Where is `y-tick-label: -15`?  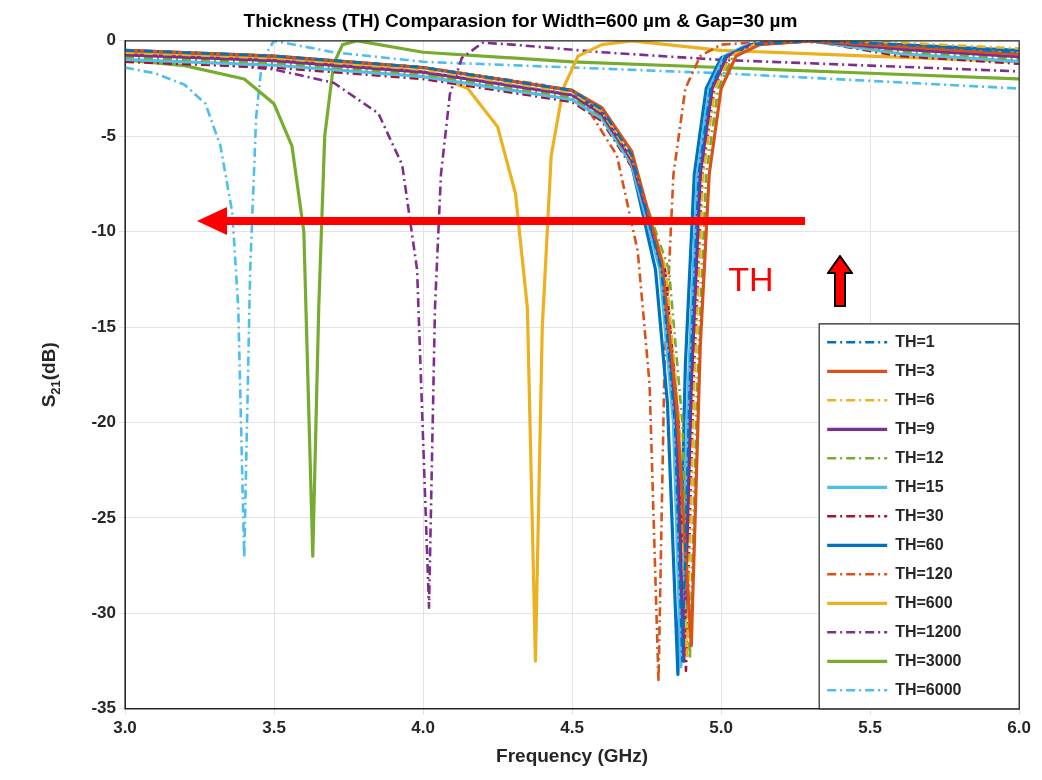 y-tick-label: -15 is located at coordinates (103, 326).